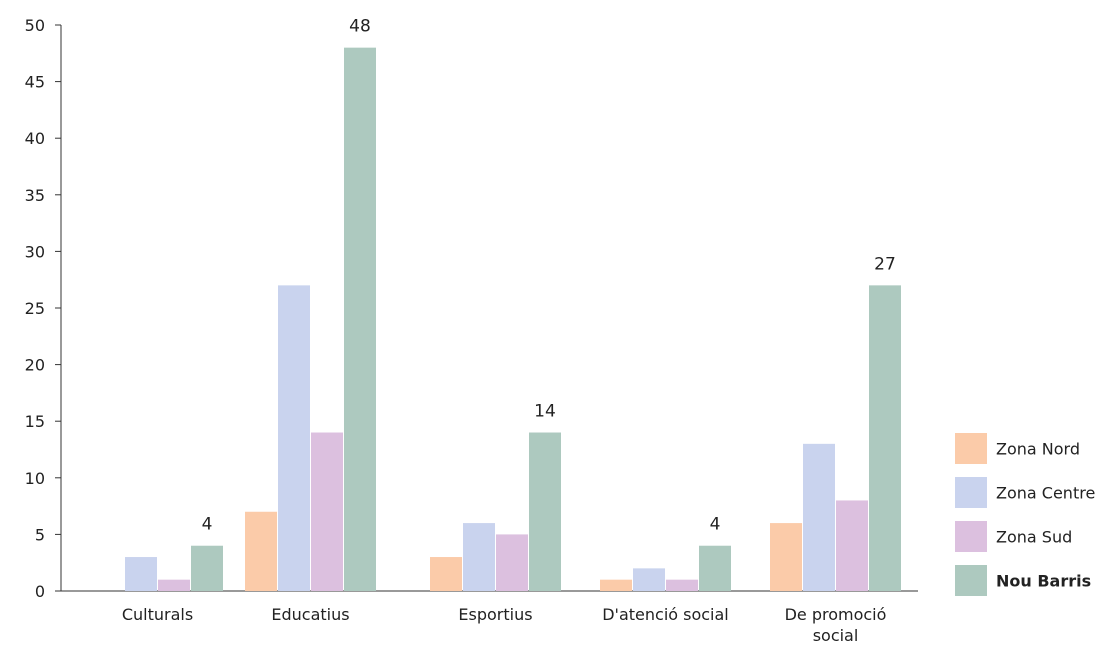 The image size is (1108, 649). What do you see at coordinates (836, 614) in the screenshot?
I see `category-label-line: De promoció` at bounding box center [836, 614].